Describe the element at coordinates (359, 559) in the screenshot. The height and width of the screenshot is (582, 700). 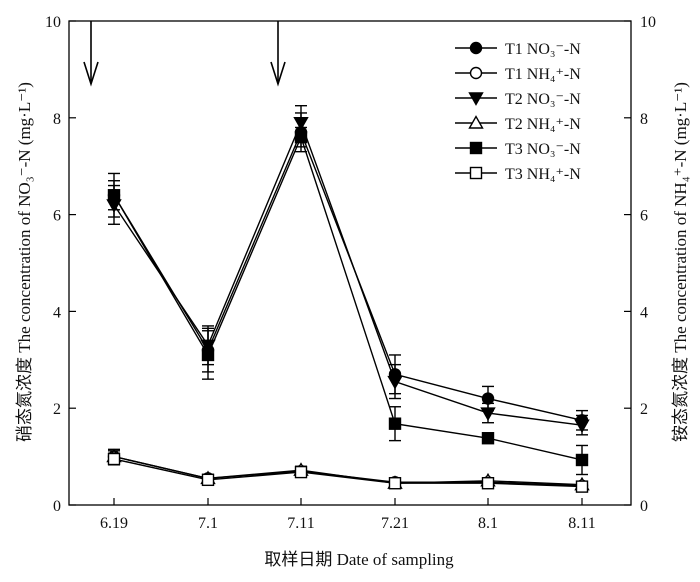
I see `x-axis-title: 取样日期 Date of sampling` at that location.